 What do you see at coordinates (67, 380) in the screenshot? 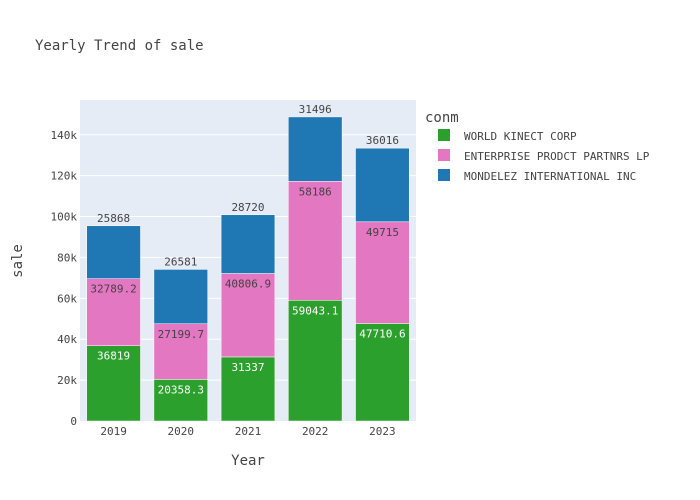
I see `y-tick-label: 20k` at bounding box center [67, 380].